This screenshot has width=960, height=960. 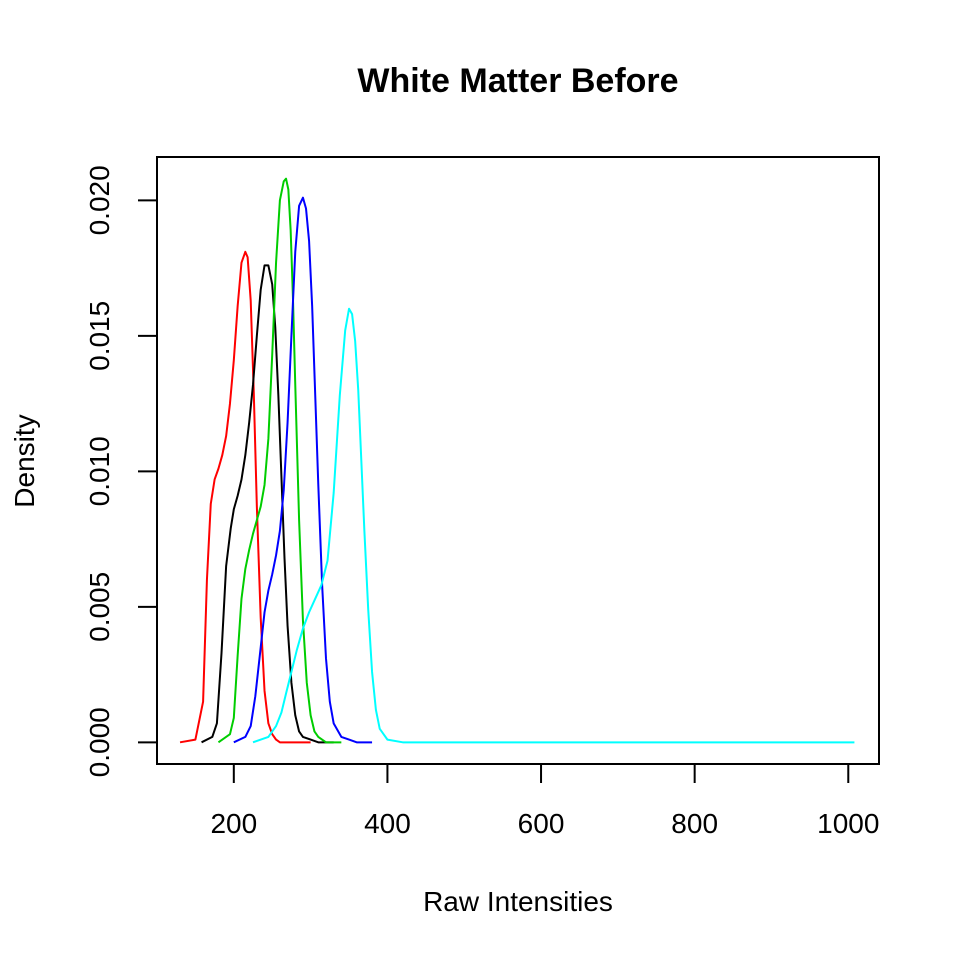 What do you see at coordinates (99, 200) in the screenshot?
I see `y-tick-label: 0.020` at bounding box center [99, 200].